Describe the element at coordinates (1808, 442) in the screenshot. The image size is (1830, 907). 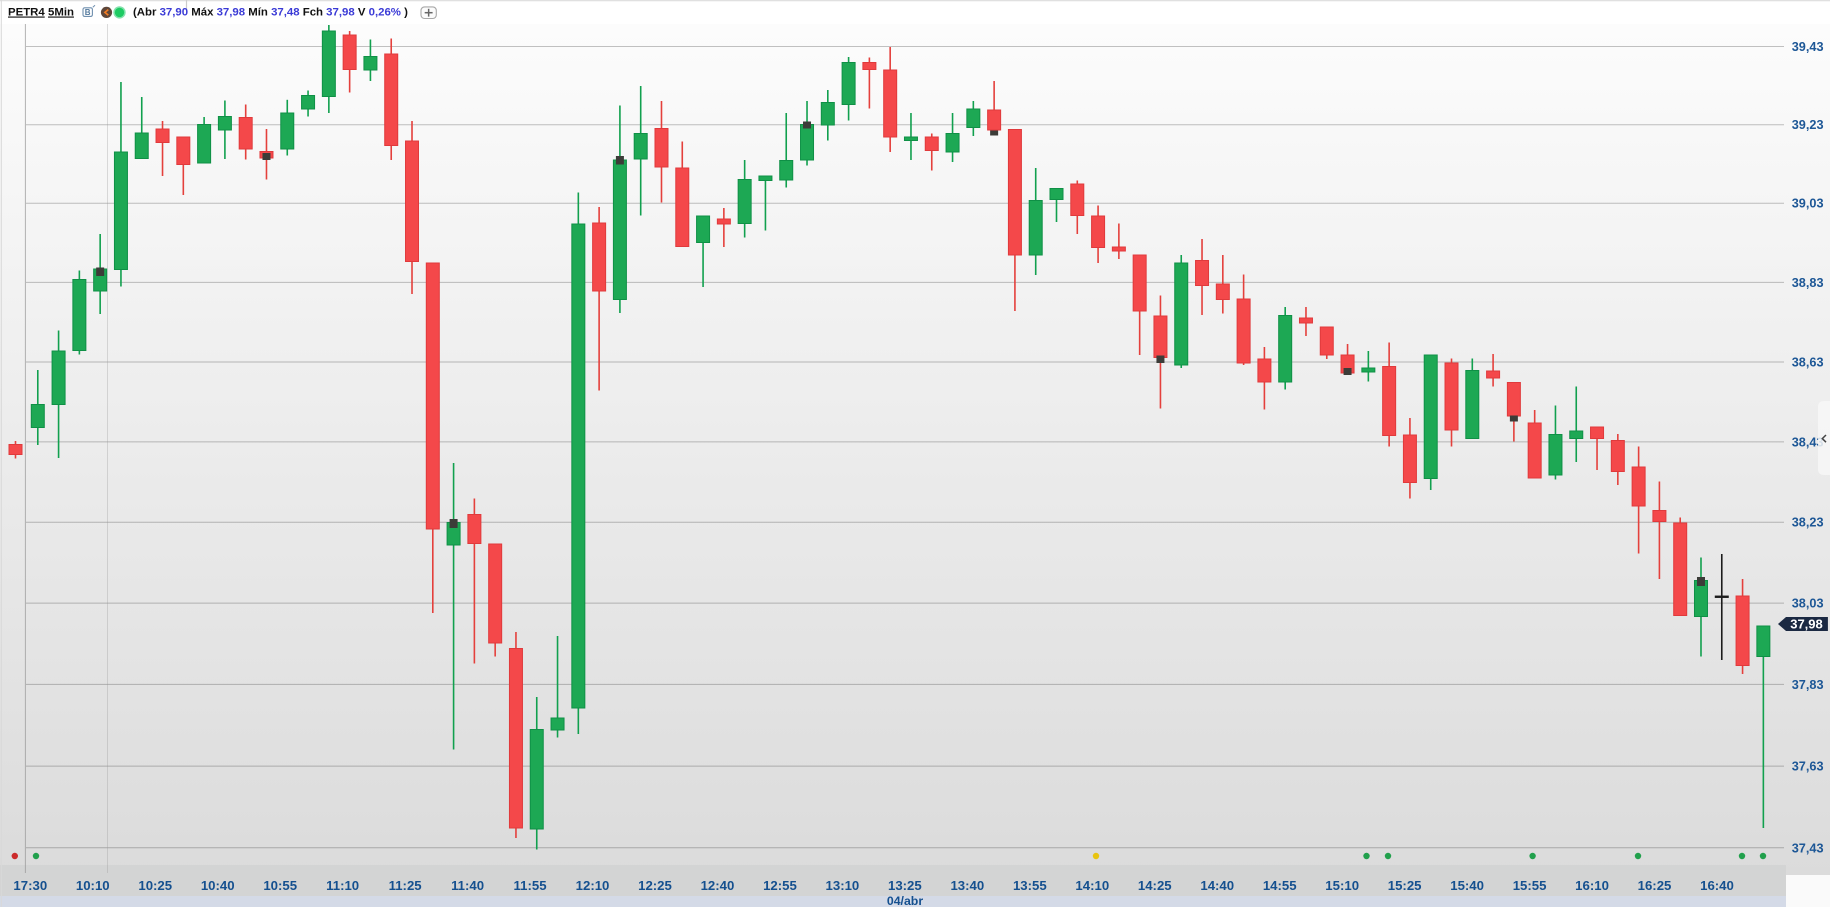
I see `svg-text: 38,43` at that location.